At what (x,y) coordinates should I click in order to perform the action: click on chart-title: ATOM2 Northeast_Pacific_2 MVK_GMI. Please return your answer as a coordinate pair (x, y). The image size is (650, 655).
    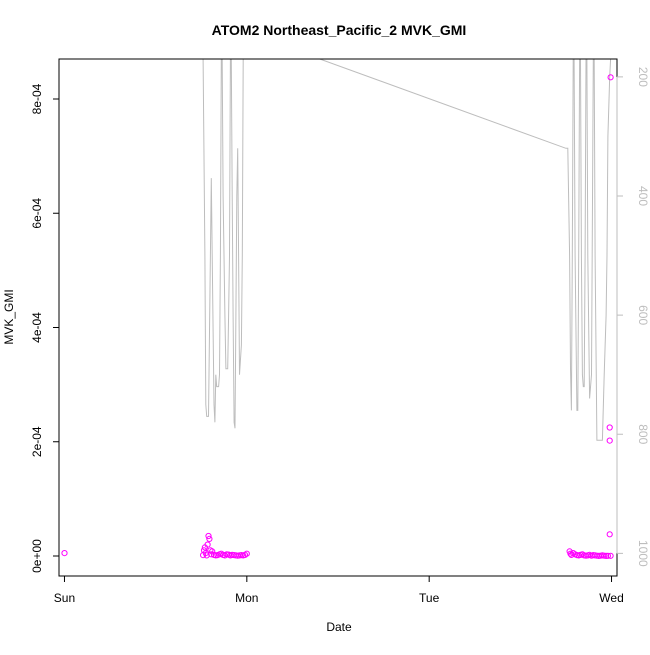
    Looking at the image, I should click on (339, 30).